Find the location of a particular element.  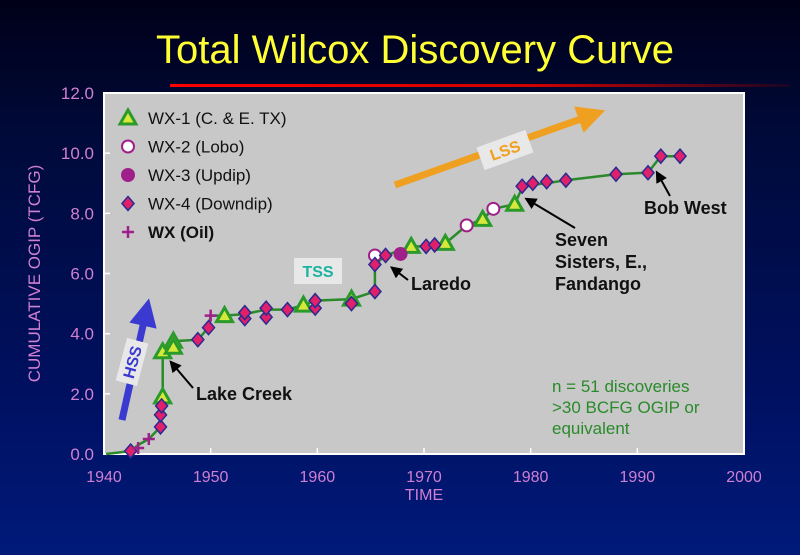

x-tick-label: 1990 is located at coordinates (638, 477).